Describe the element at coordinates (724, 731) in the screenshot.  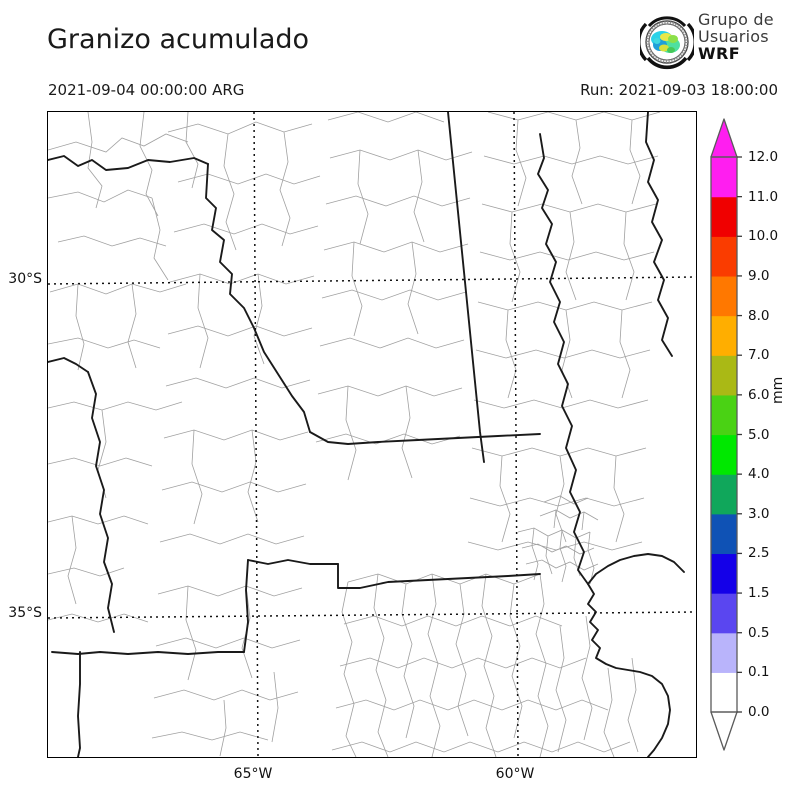
I see `colorbar-under-arrow` at that location.